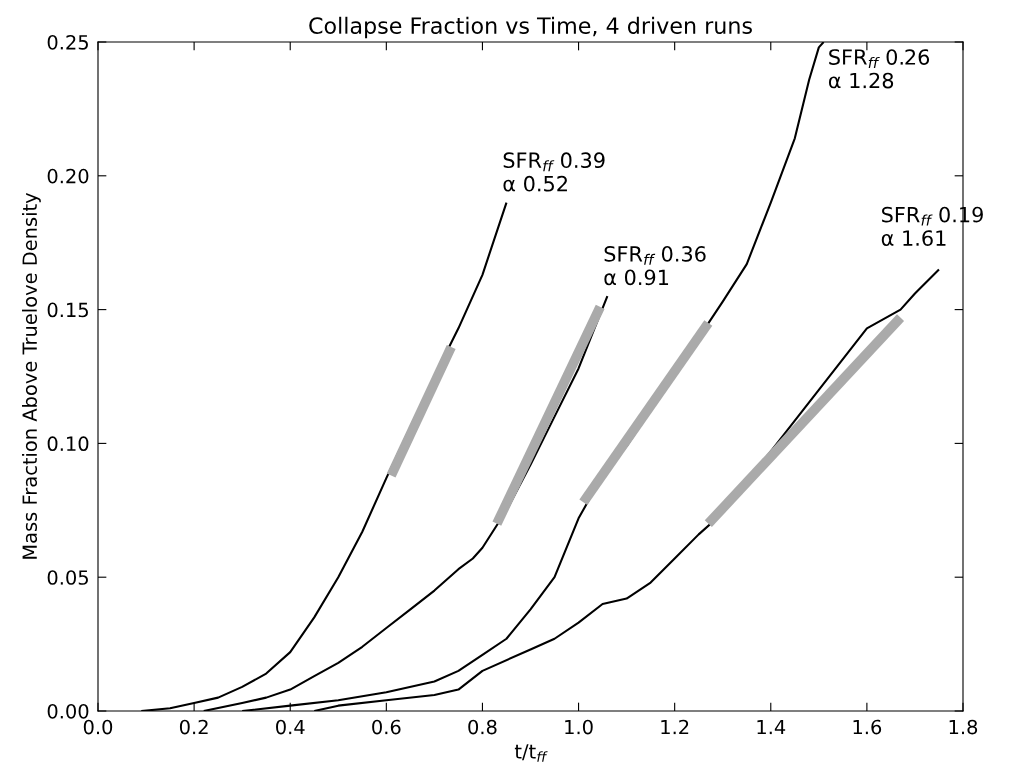  What do you see at coordinates (68, 176) in the screenshot?
I see `y-tick-label: 0.20` at bounding box center [68, 176].